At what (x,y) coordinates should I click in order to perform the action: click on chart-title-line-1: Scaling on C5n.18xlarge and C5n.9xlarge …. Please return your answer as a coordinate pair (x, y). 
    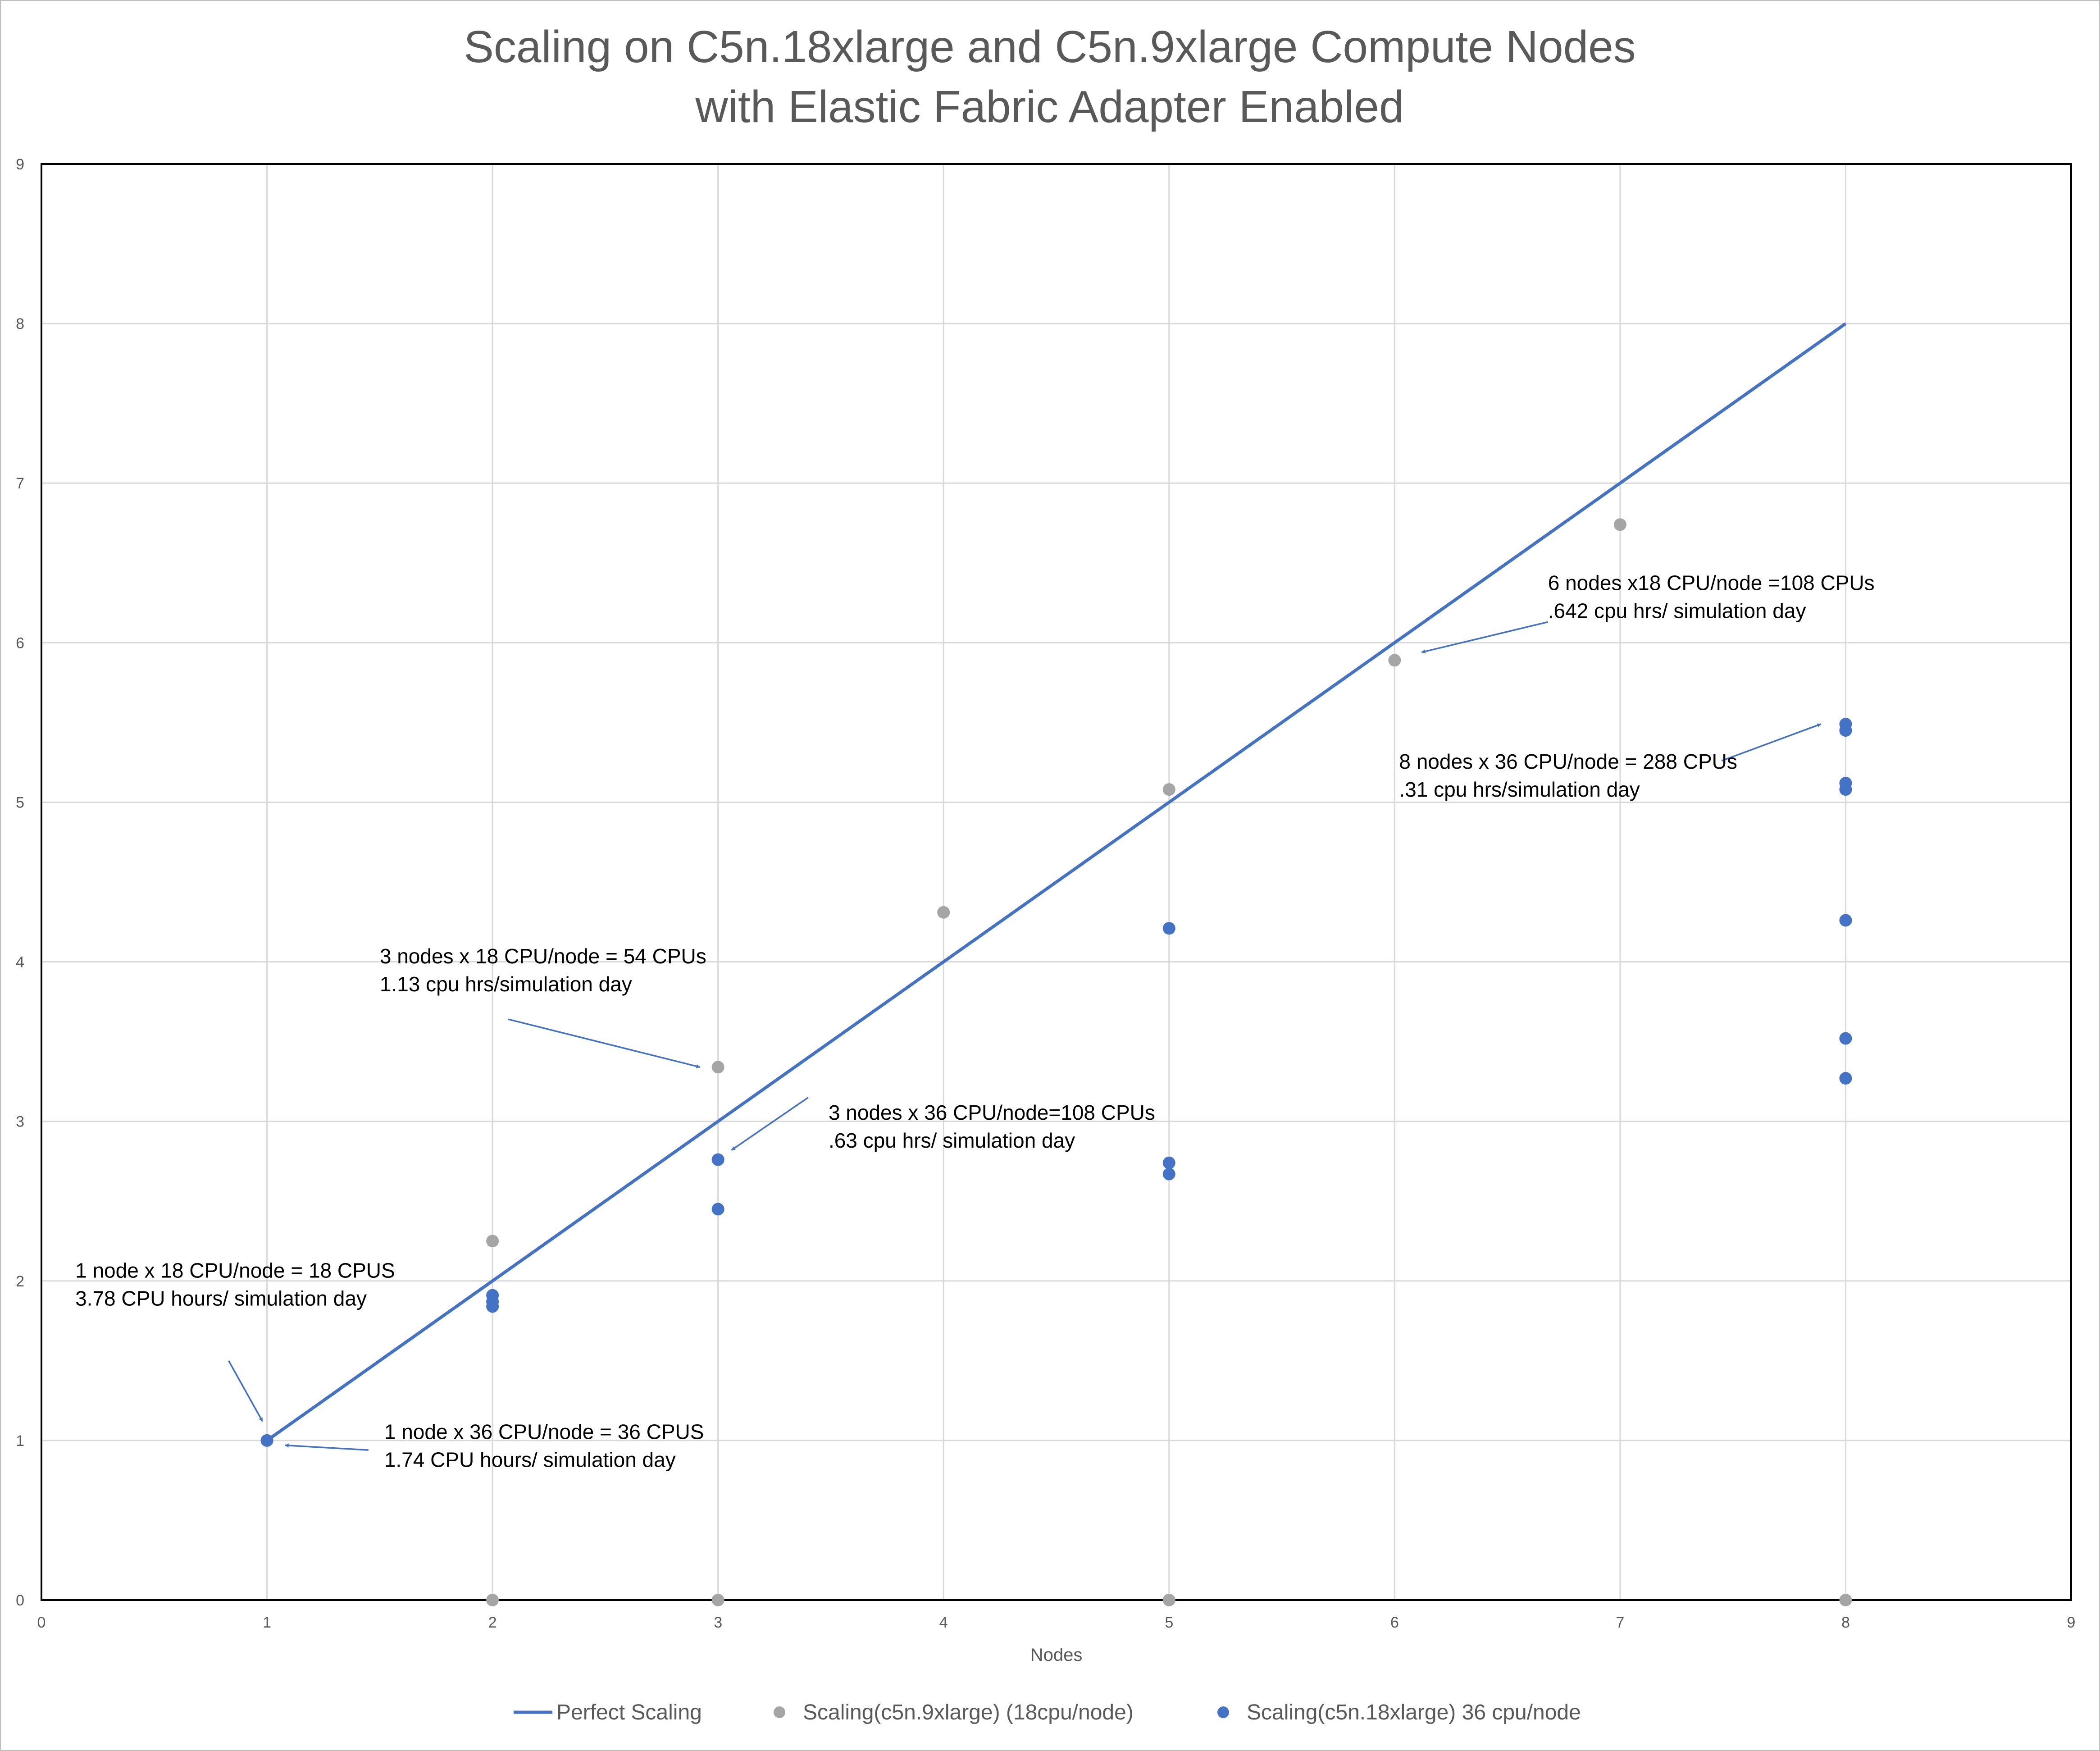
    Looking at the image, I should click on (1050, 47).